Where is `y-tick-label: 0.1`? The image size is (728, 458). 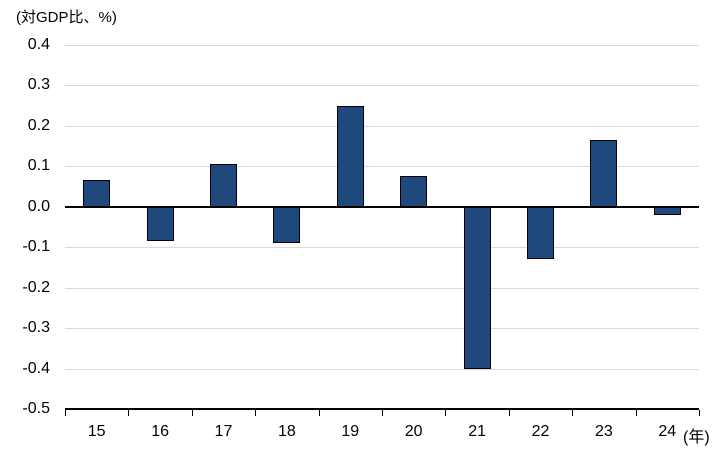 y-tick-label: 0.1 is located at coordinates (38, 166).